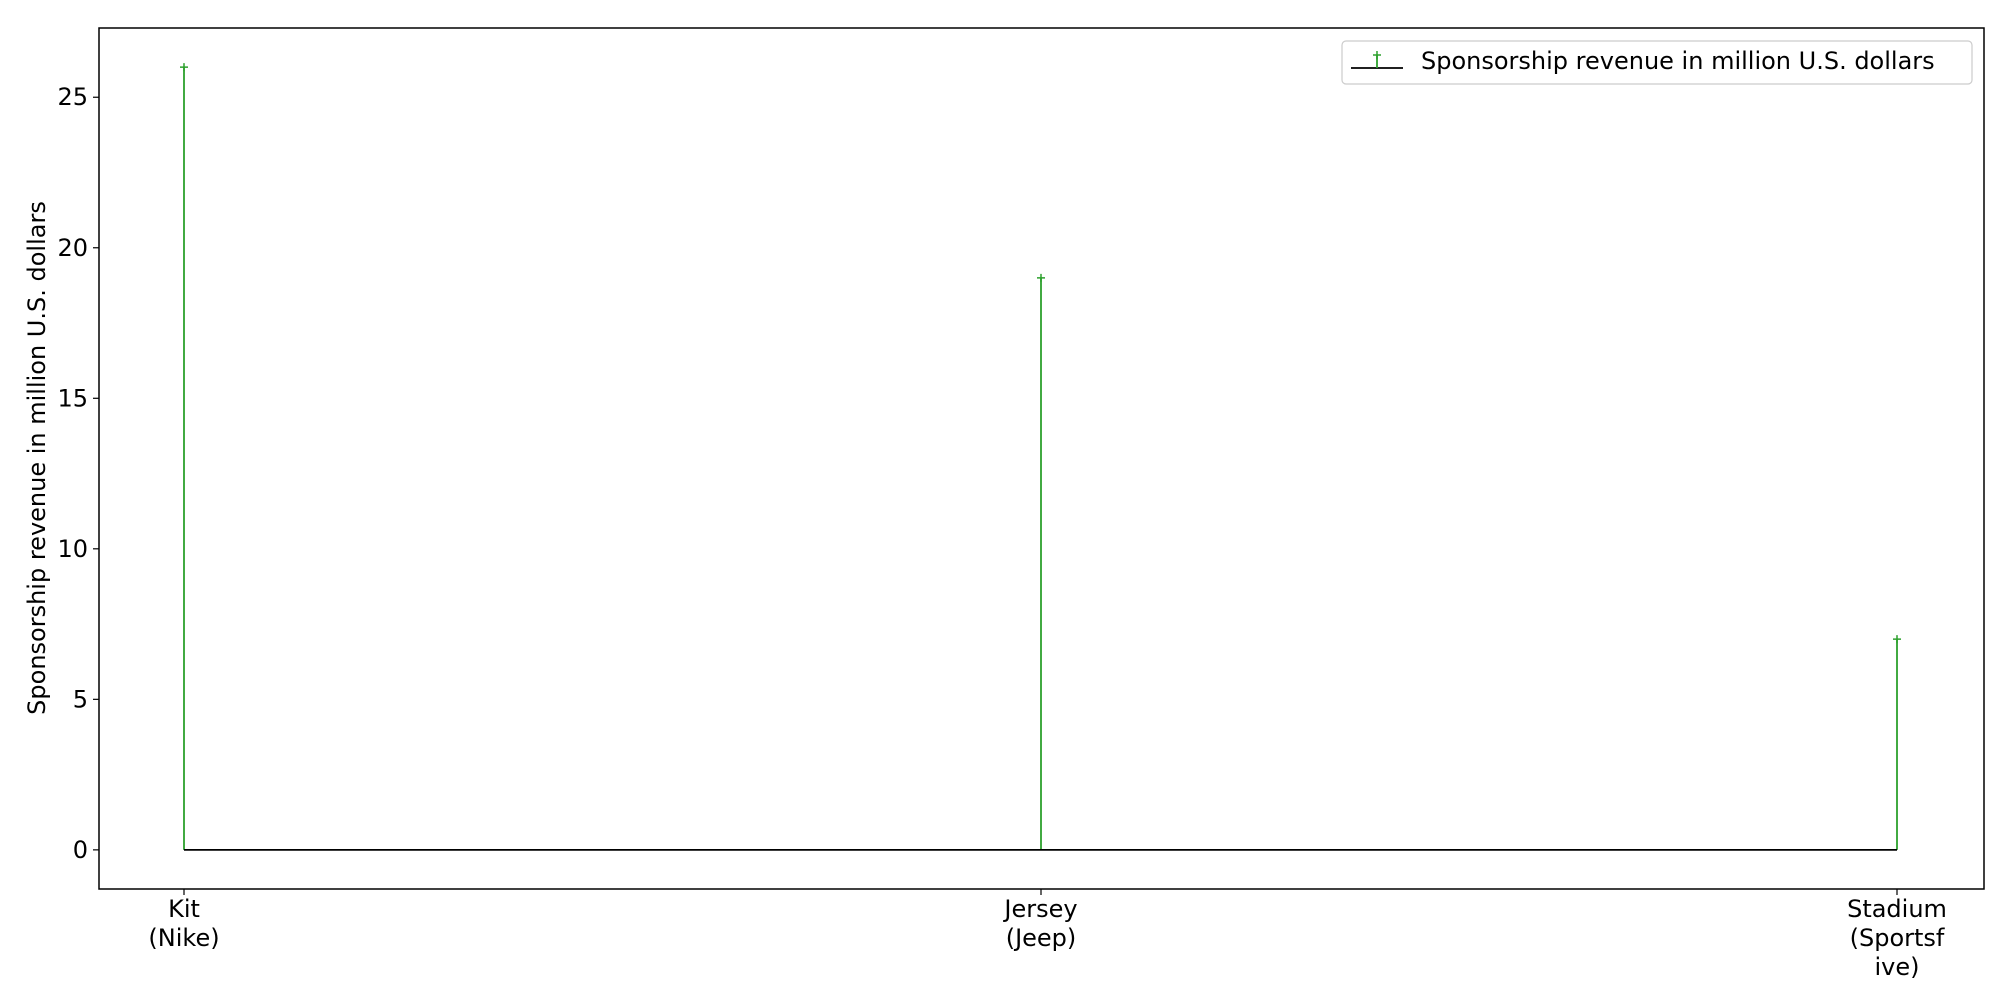 Image resolution: width=2000 pixels, height=1004 pixels. I want to click on x-tick-label: Stadium (Sportsf ive), so click(1897, 938).